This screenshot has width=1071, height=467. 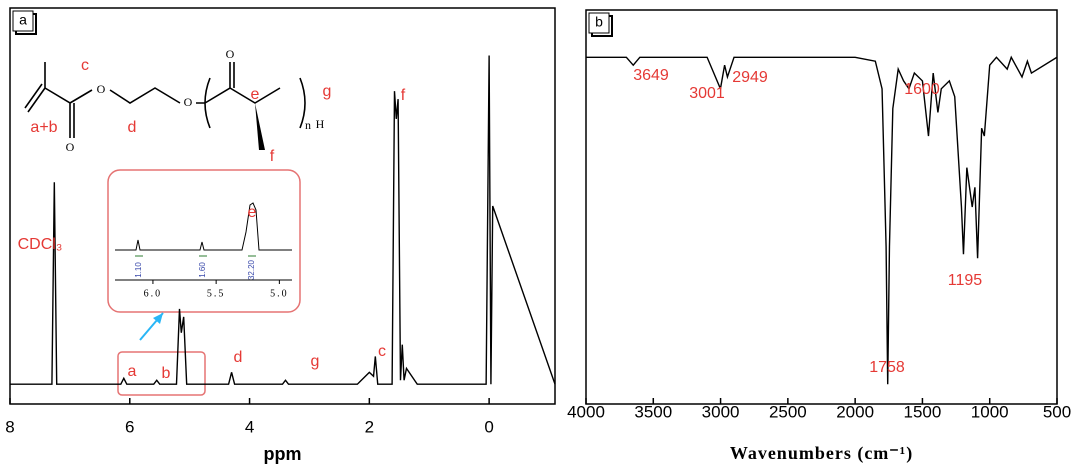 What do you see at coordinates (165, 106) in the screenshot?
I see `structure` at bounding box center [165, 106].